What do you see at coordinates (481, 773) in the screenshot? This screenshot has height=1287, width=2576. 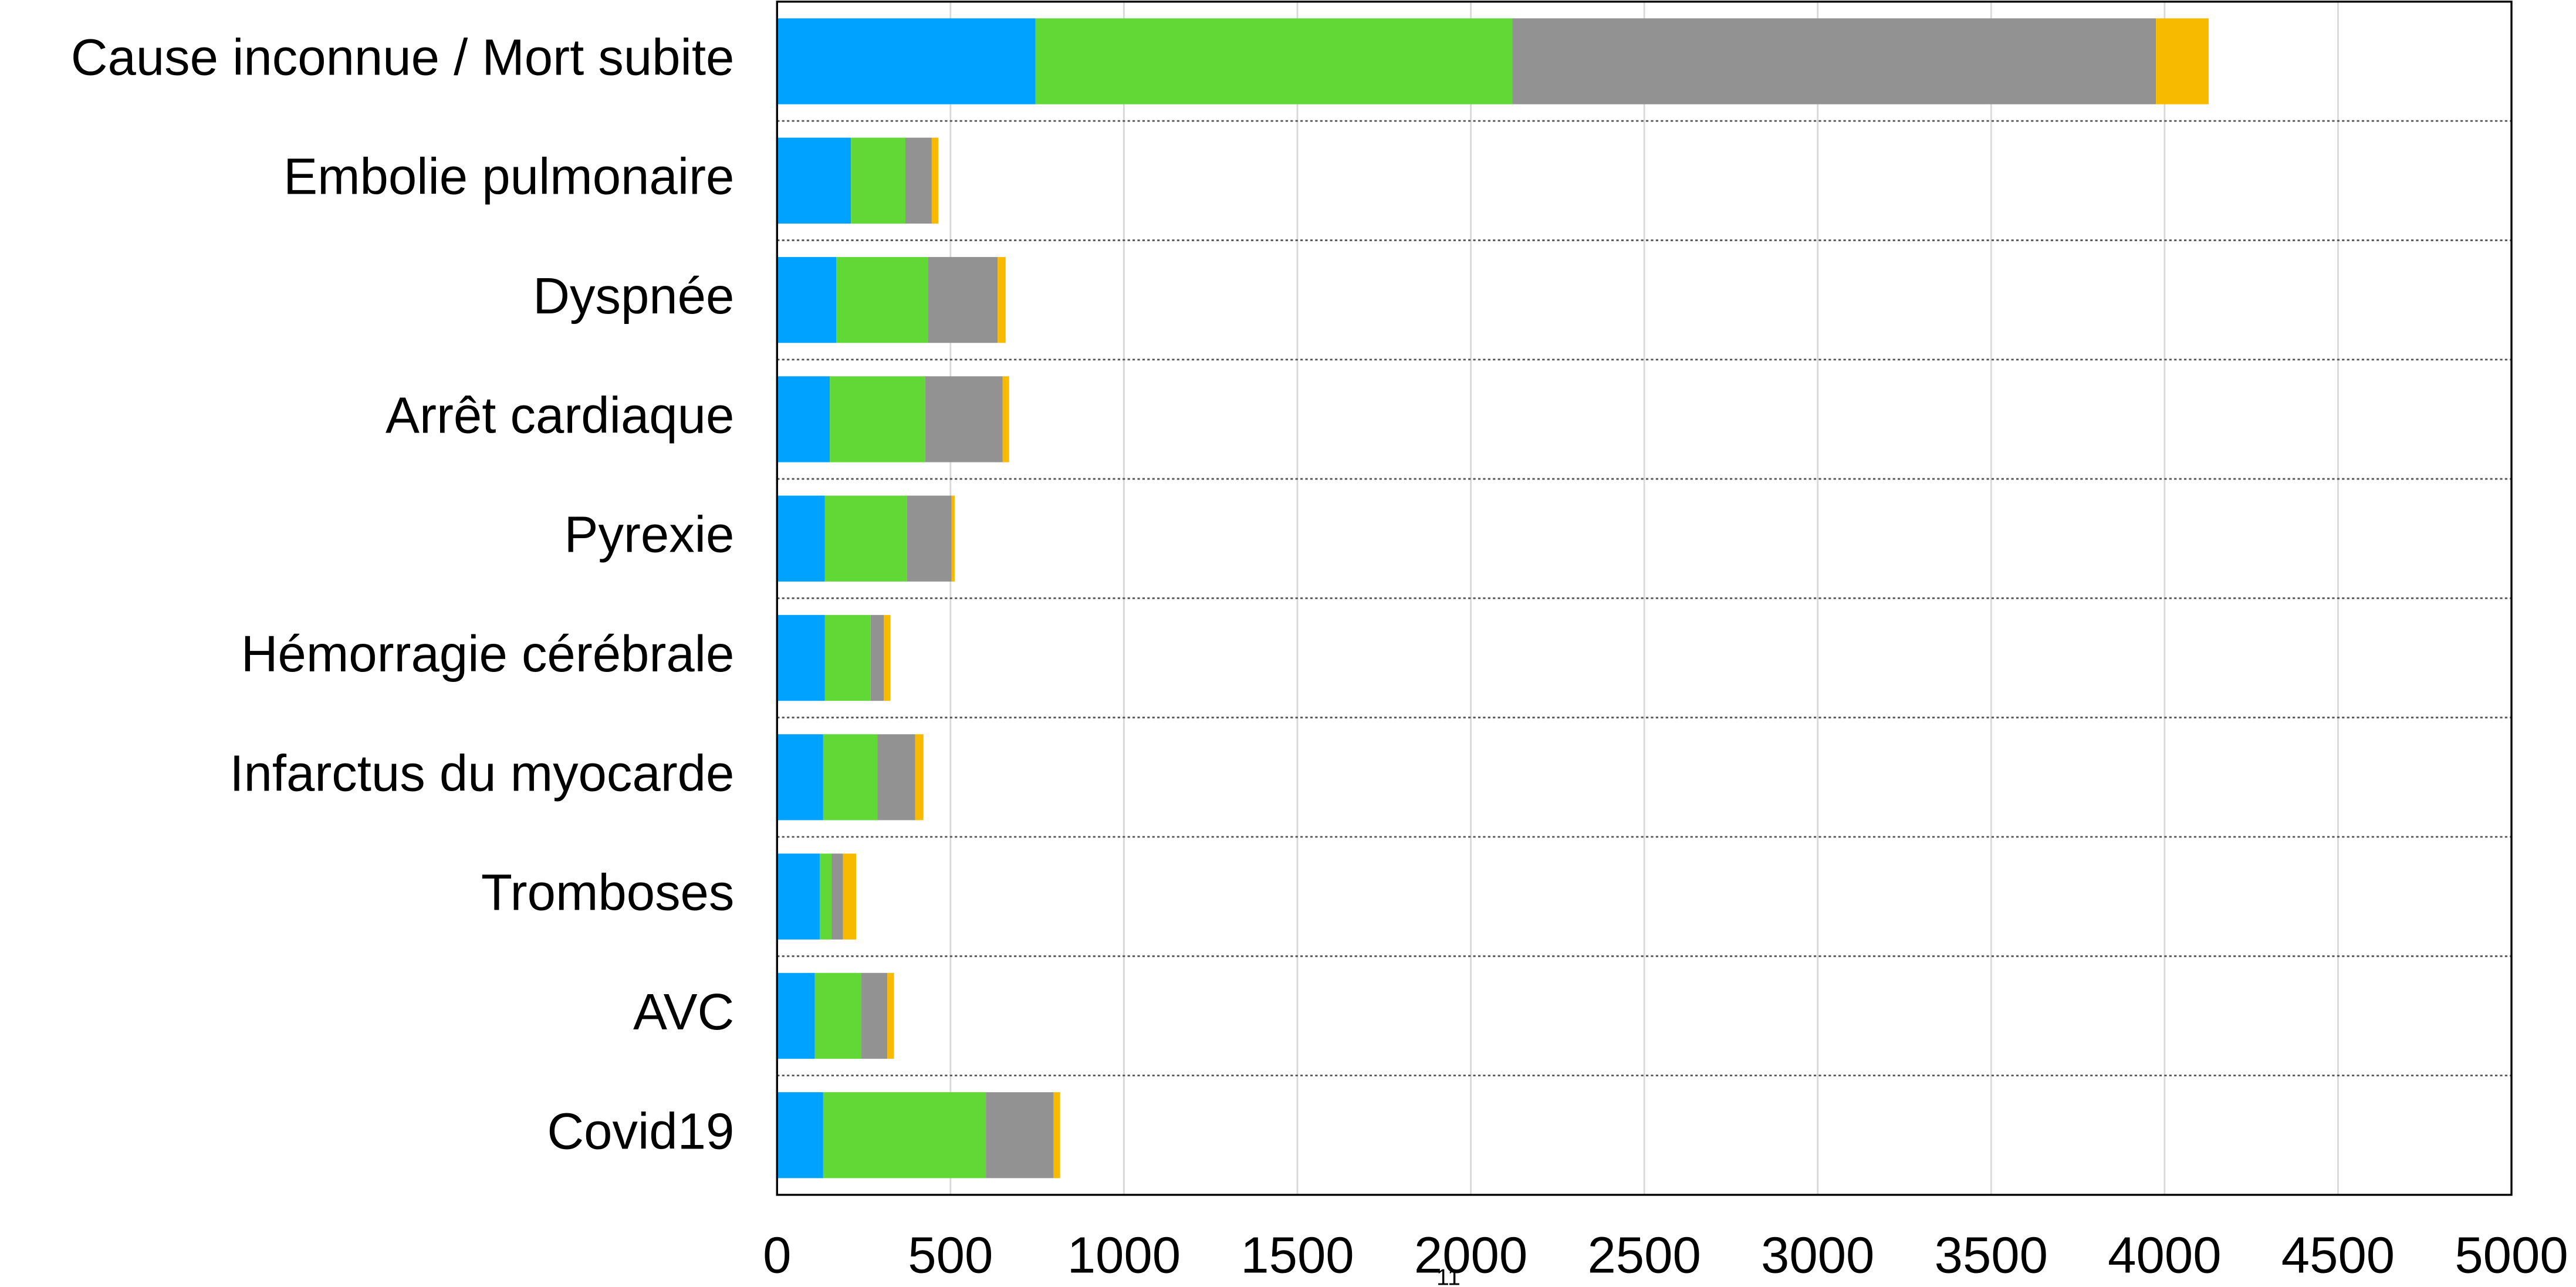 I see `y-tick-label: Infarctus du myocarde` at bounding box center [481, 773].